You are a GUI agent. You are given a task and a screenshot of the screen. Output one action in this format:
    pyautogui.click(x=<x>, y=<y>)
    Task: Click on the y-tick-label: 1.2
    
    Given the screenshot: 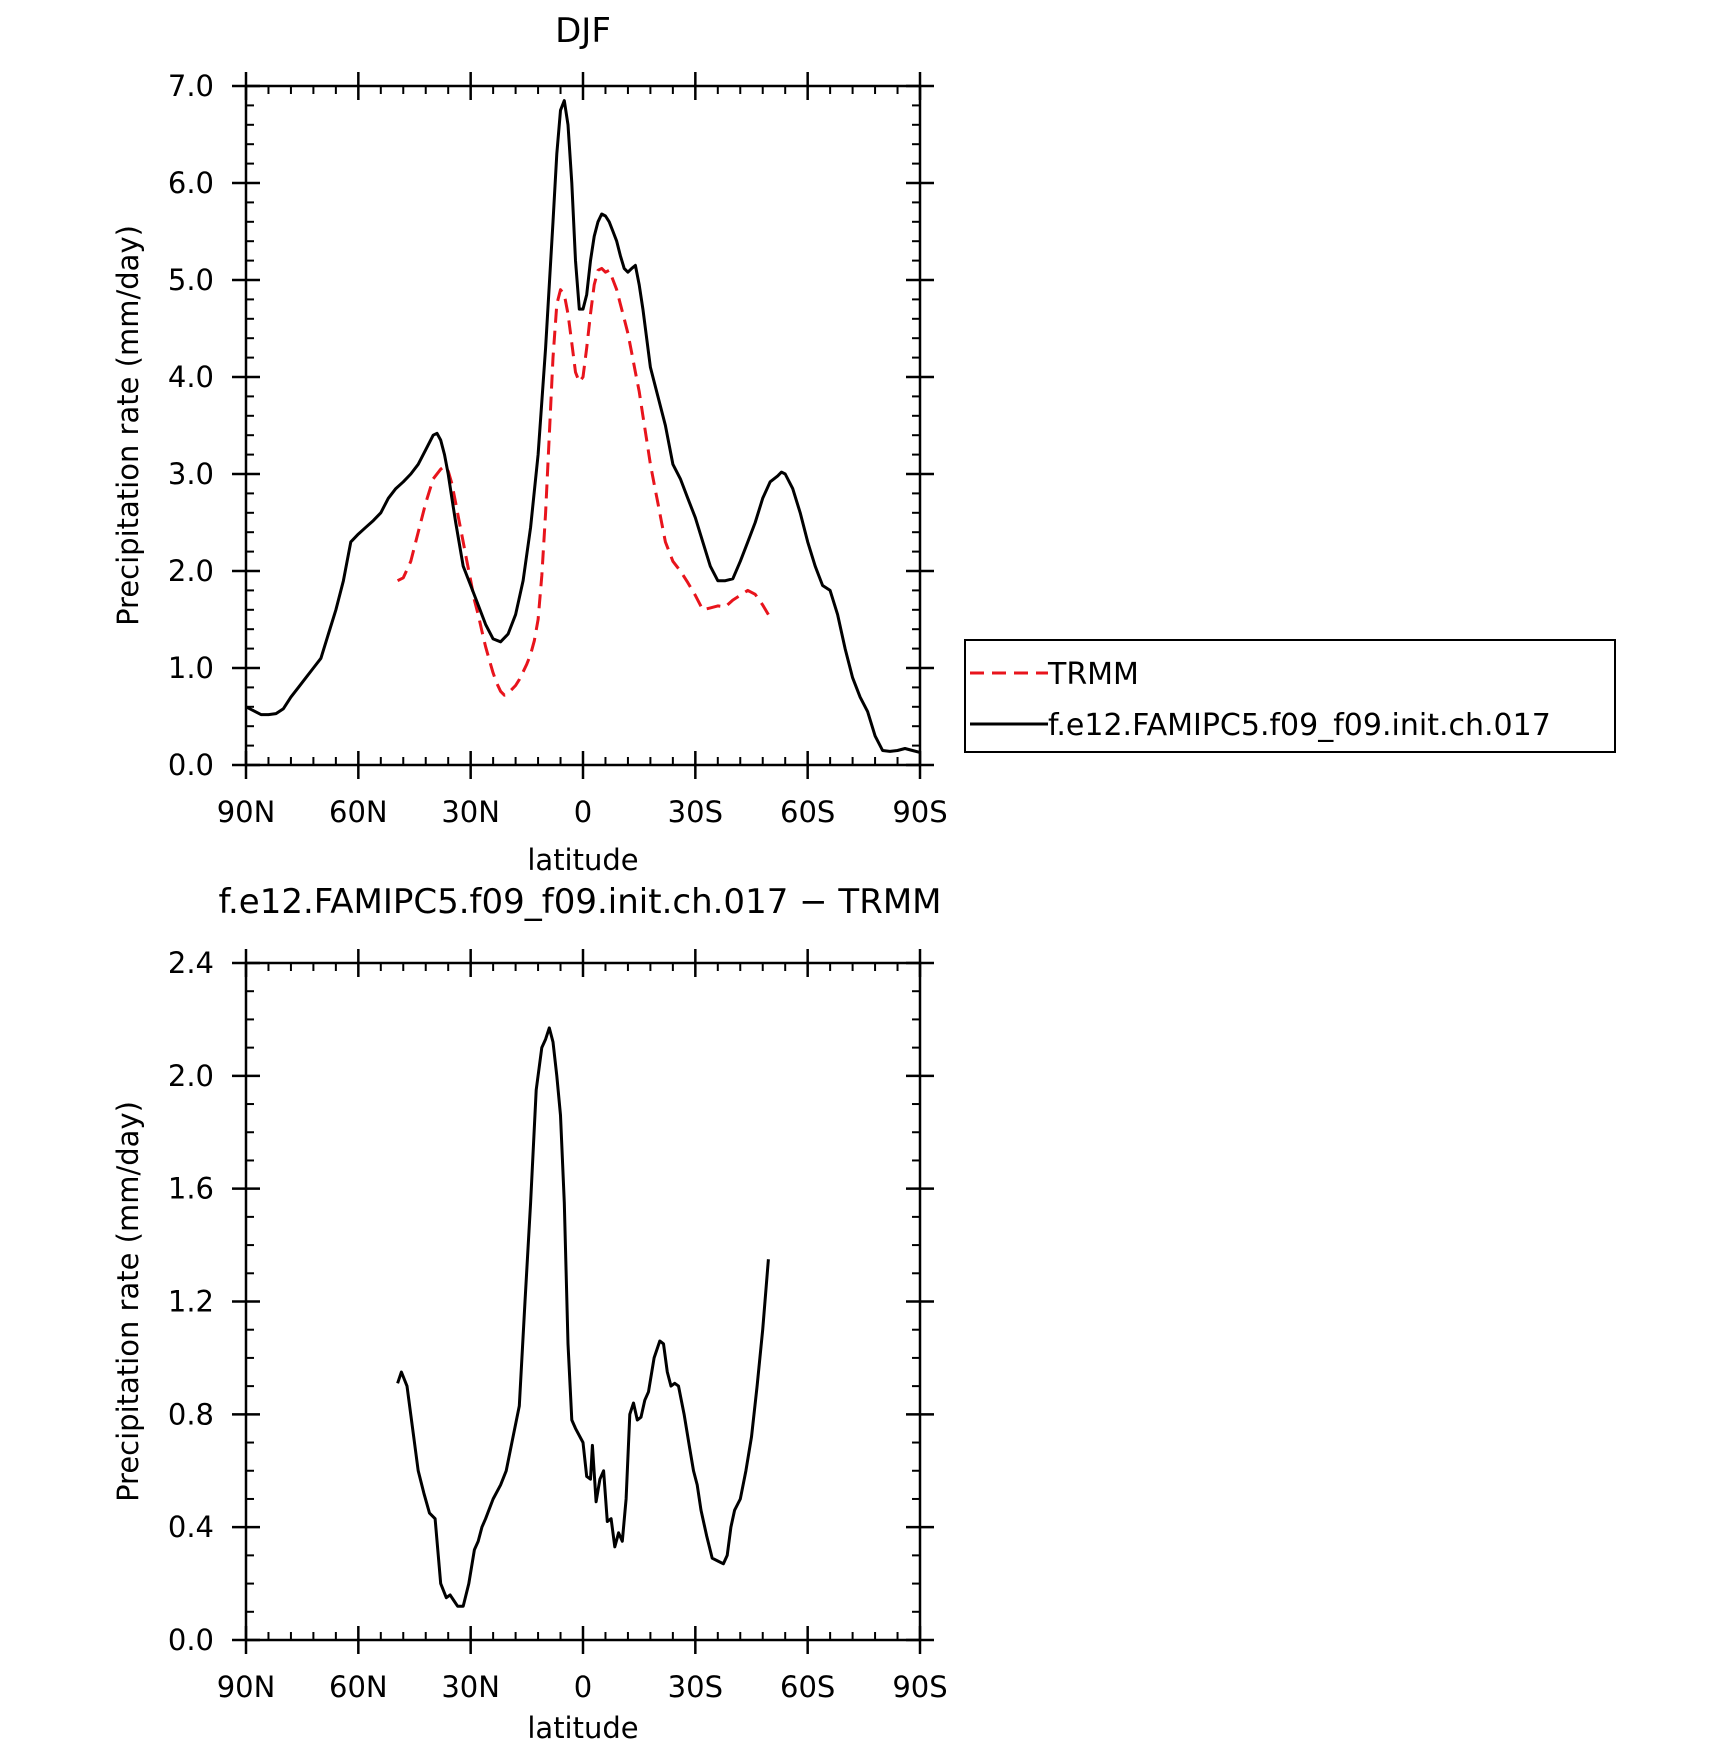 What is the action you would take?
    pyautogui.click(x=191, y=1302)
    